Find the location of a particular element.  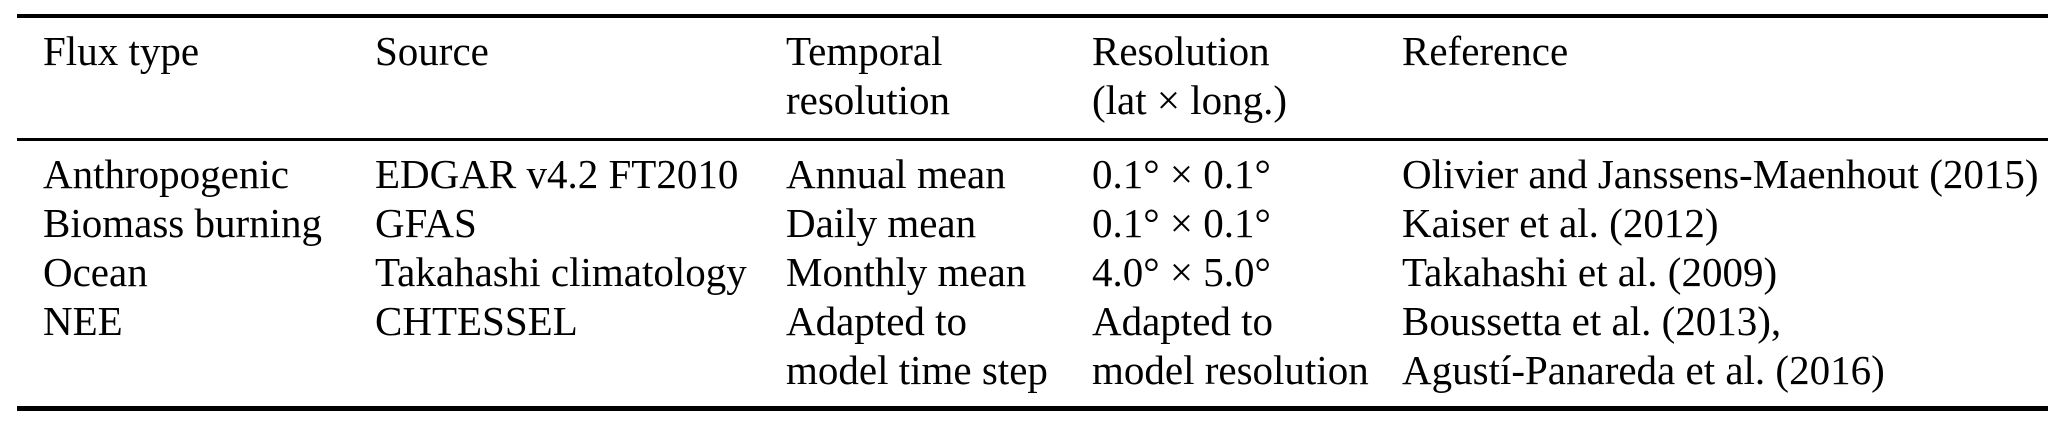

cell-temporal-resolution: Monthly mean is located at coordinates (906, 272).